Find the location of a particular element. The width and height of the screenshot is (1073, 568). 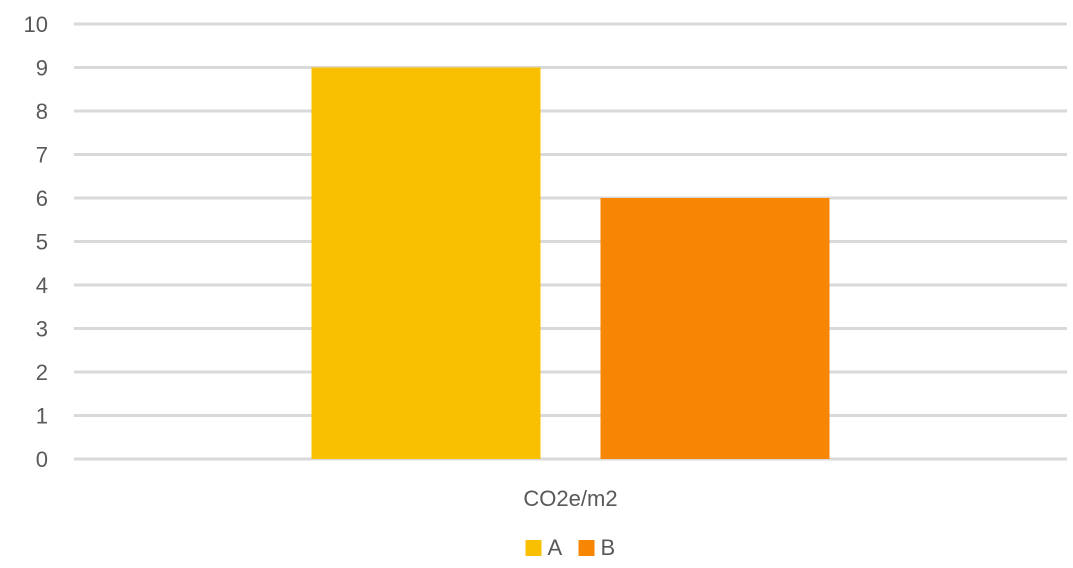

y-tick-label: 8 is located at coordinates (42, 111).